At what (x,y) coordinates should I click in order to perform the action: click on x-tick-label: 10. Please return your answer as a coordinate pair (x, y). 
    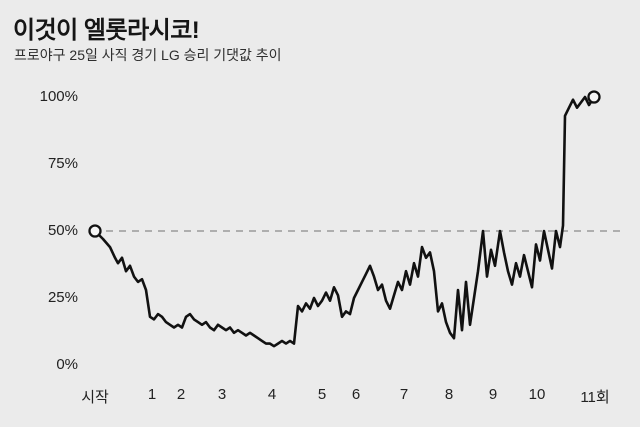
    Looking at the image, I should click on (537, 394).